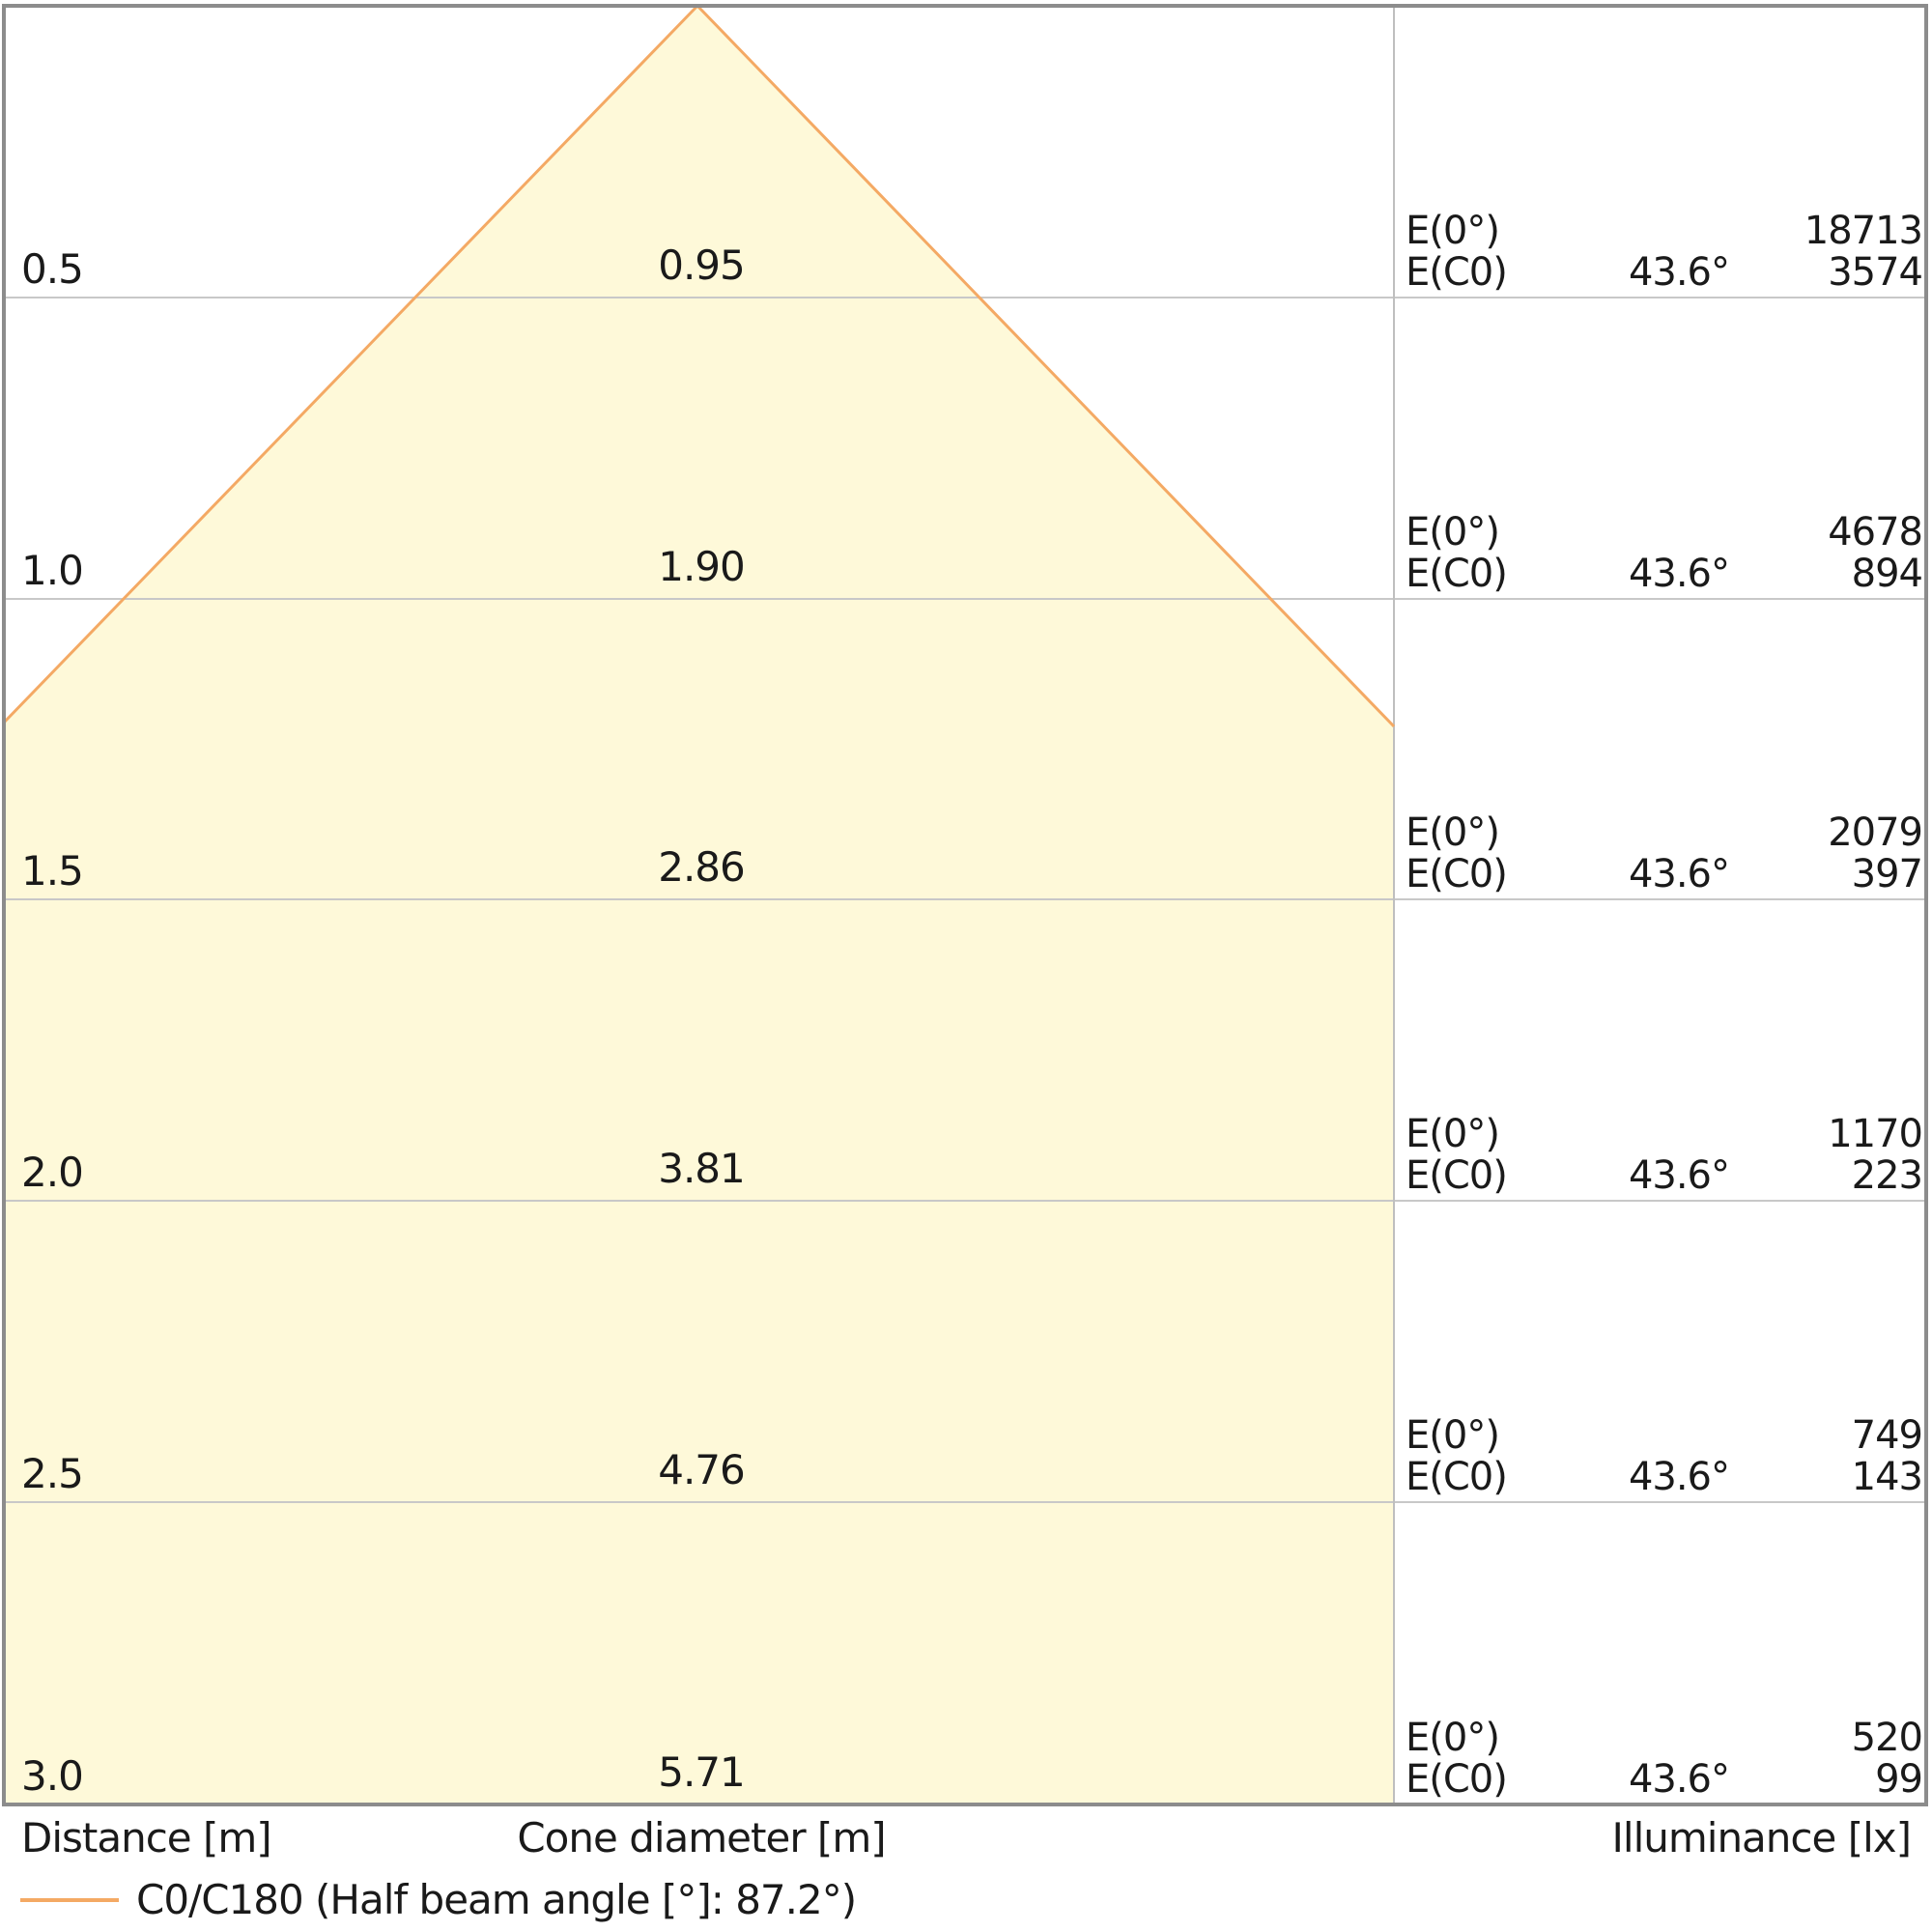 The height and width of the screenshot is (1932, 1932). I want to click on cone-diameter-value: 5.71, so click(702, 1772).